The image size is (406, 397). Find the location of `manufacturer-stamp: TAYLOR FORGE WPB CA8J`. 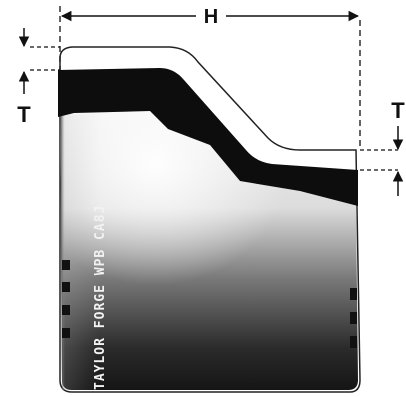

manufacturer-stamp: TAYLOR FORGE WPB CA8J is located at coordinates (100, 297).